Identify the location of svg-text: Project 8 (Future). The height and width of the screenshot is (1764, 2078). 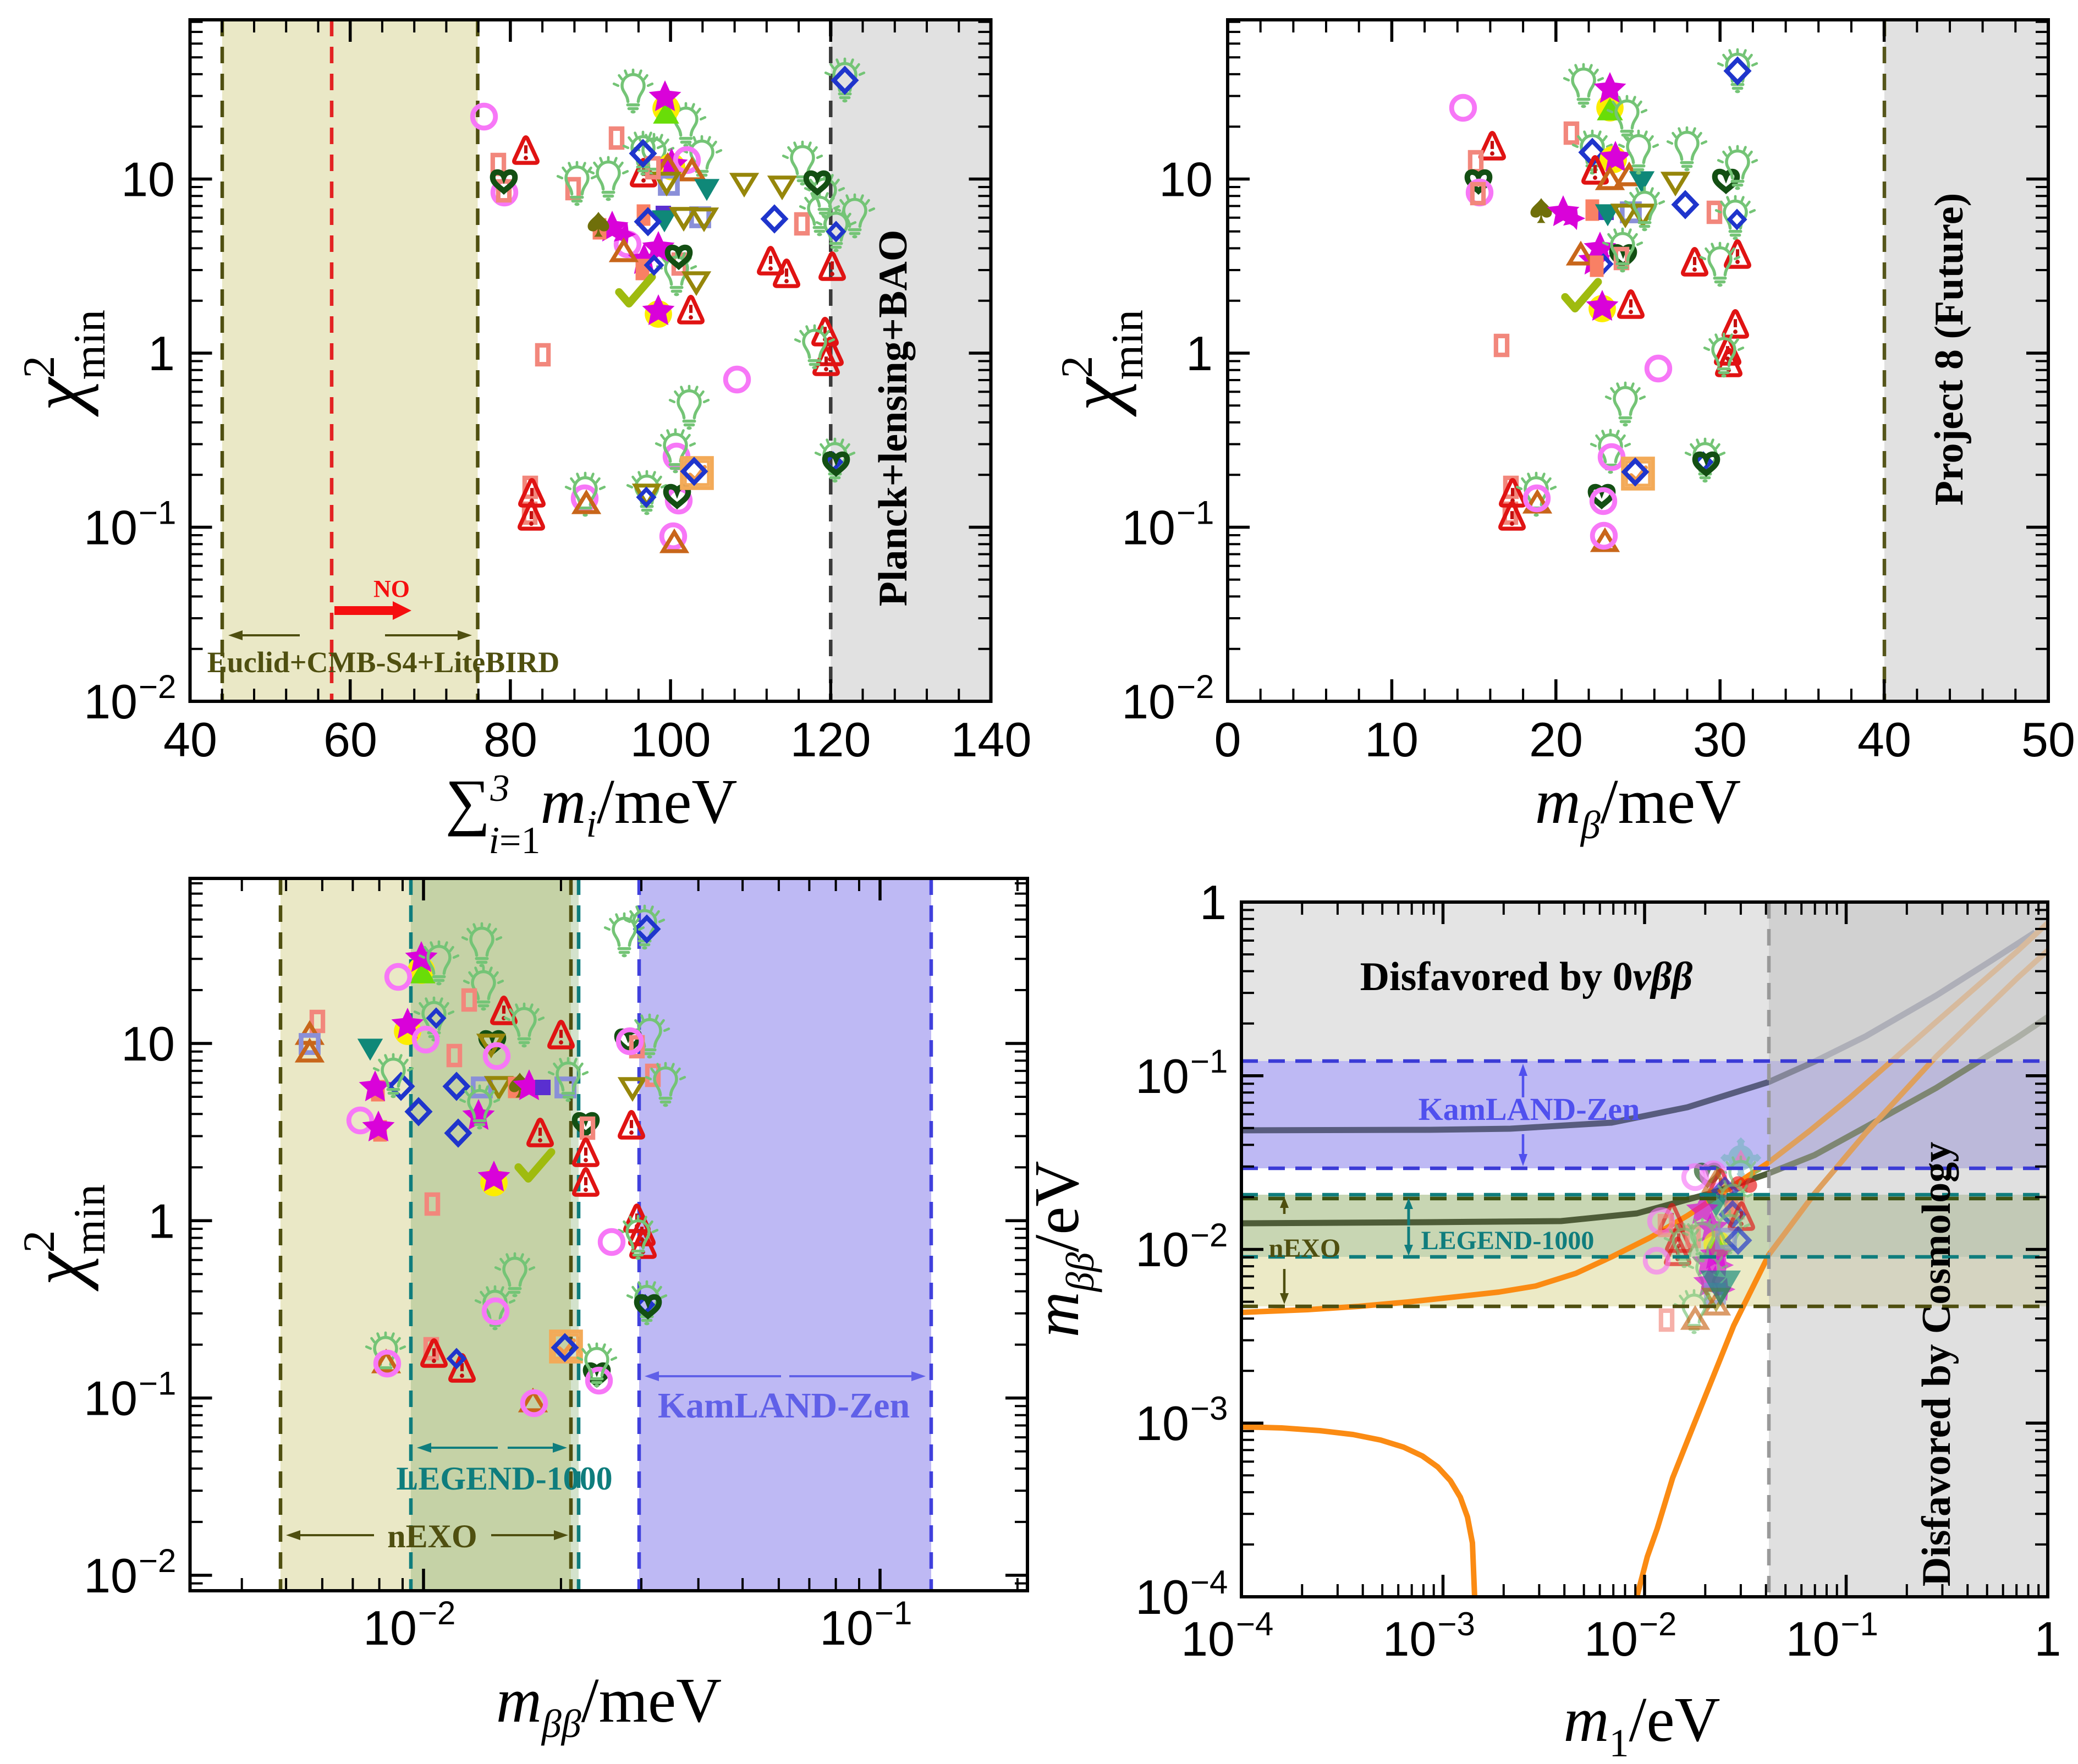
(1949, 349).